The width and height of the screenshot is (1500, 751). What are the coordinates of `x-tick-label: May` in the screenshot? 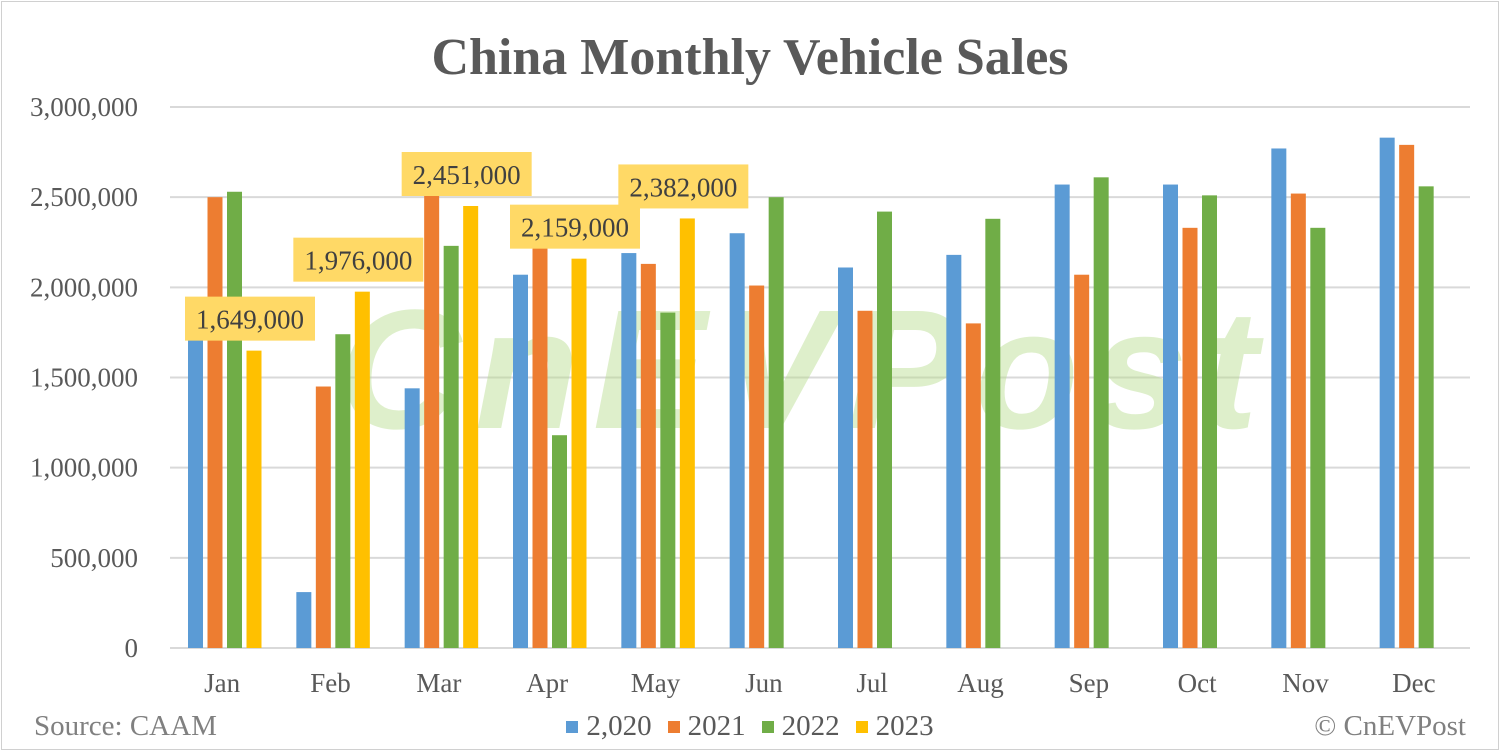 It's located at (656, 683).